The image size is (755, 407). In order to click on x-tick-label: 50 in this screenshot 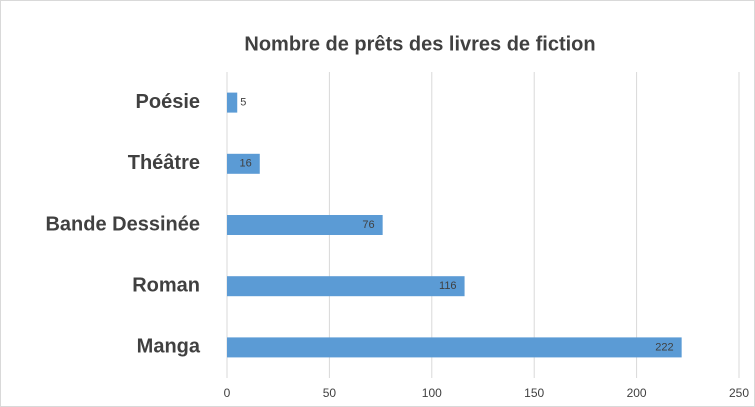, I will do `click(330, 393)`.